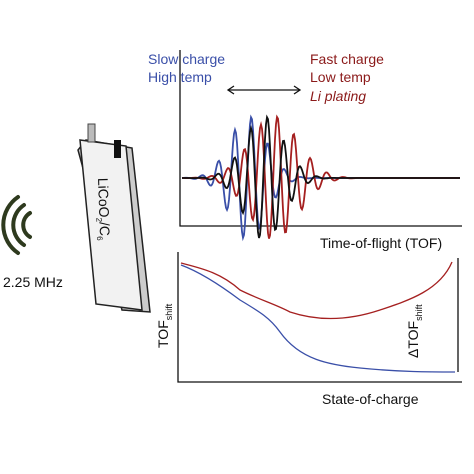  Describe the element at coordinates (338, 96) in the screenshot. I see `legend-text: Li plating` at that location.